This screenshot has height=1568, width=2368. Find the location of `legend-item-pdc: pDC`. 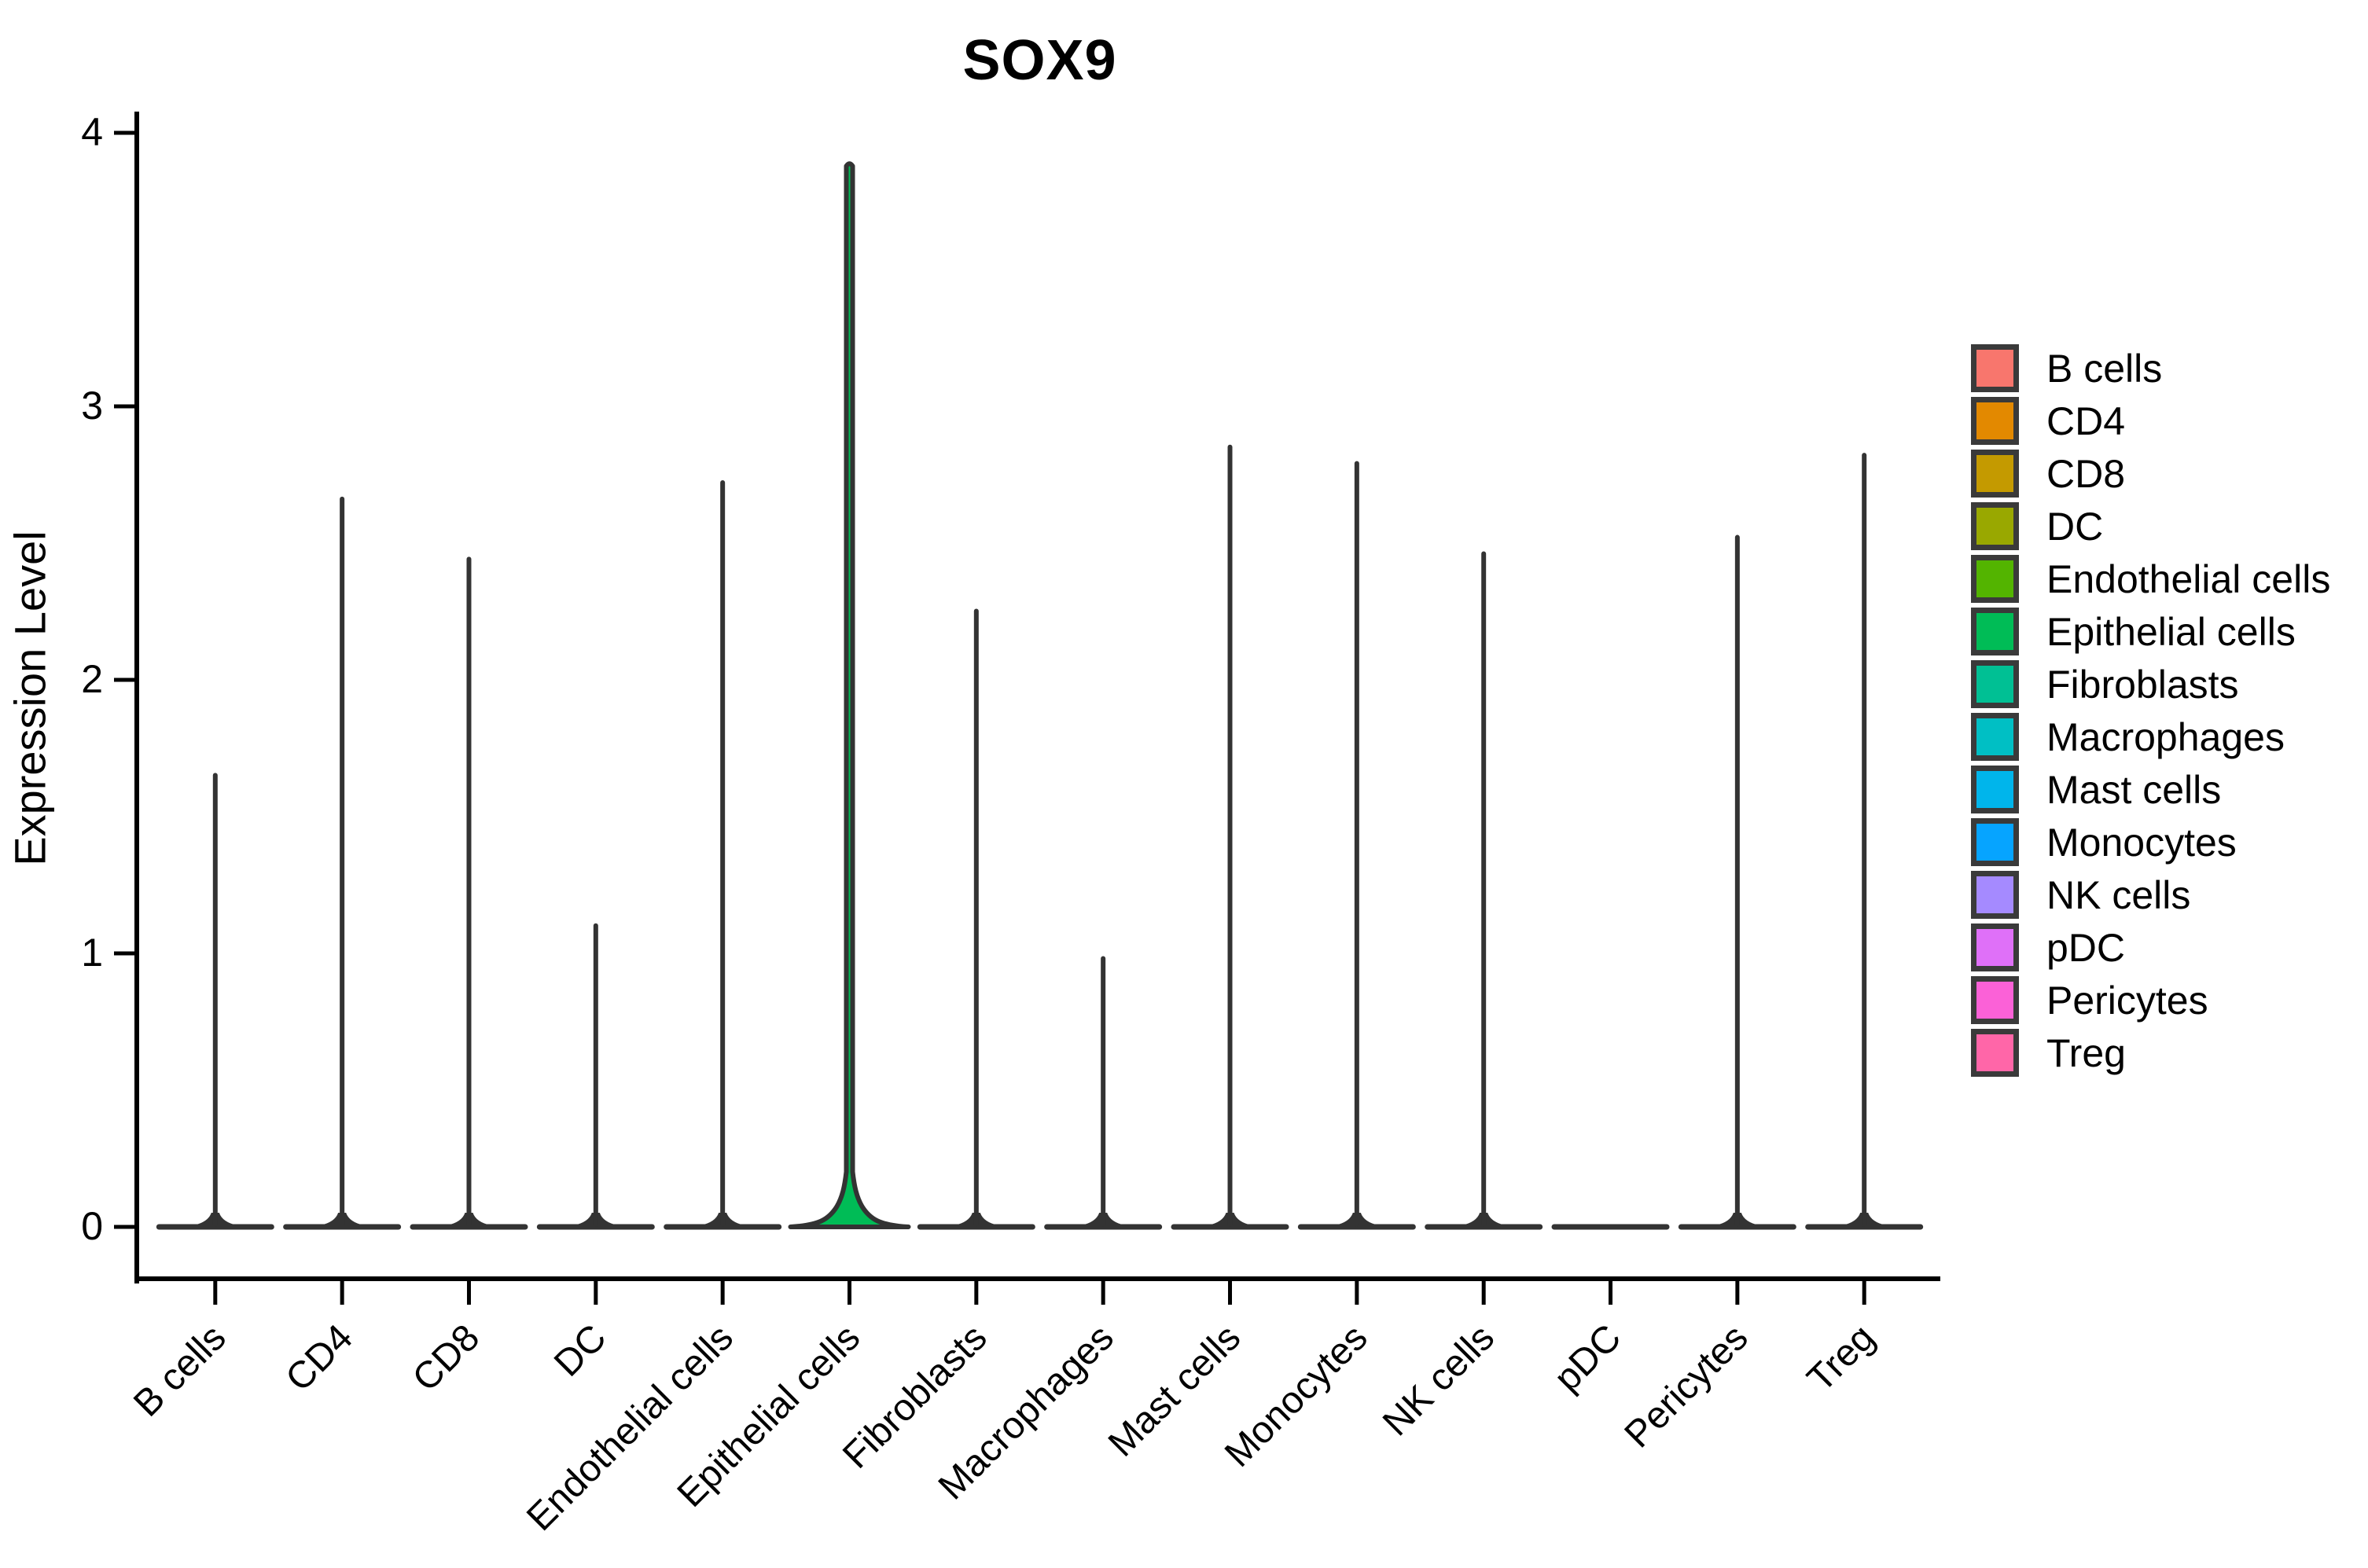

legend-item-pdc: pDC is located at coordinates (2150, 948).